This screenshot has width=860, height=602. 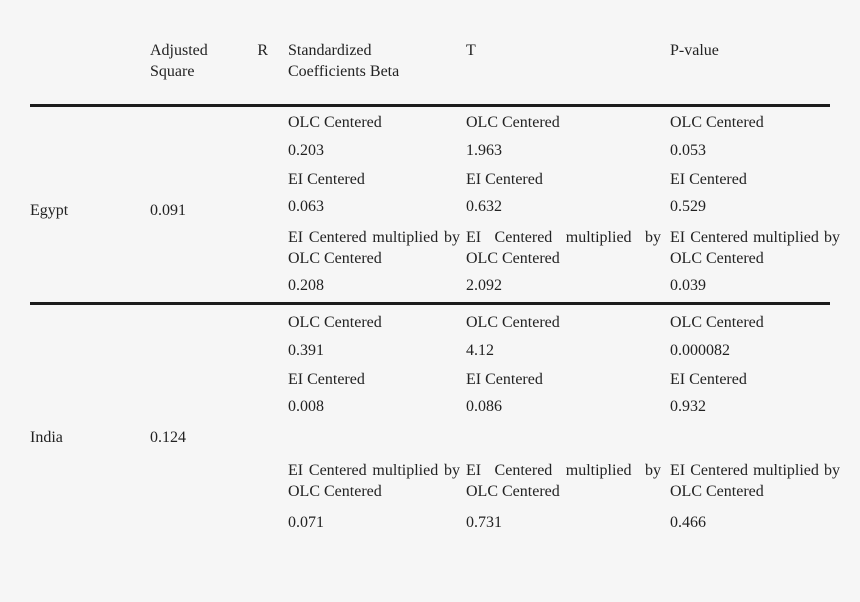 I want to click on india-row3-t-label: EI Centered multiplied by OLC Centered, so click(x=563, y=481).